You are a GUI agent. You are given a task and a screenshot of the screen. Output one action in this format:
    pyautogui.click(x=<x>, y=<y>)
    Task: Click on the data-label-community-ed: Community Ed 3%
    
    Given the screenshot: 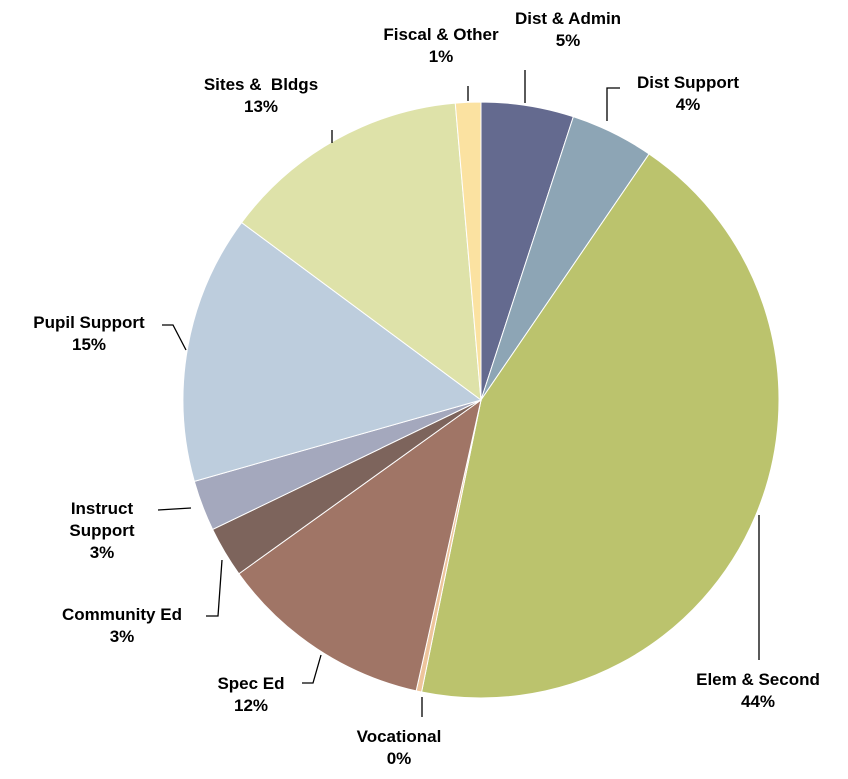 What is the action you would take?
    pyautogui.click(x=122, y=625)
    